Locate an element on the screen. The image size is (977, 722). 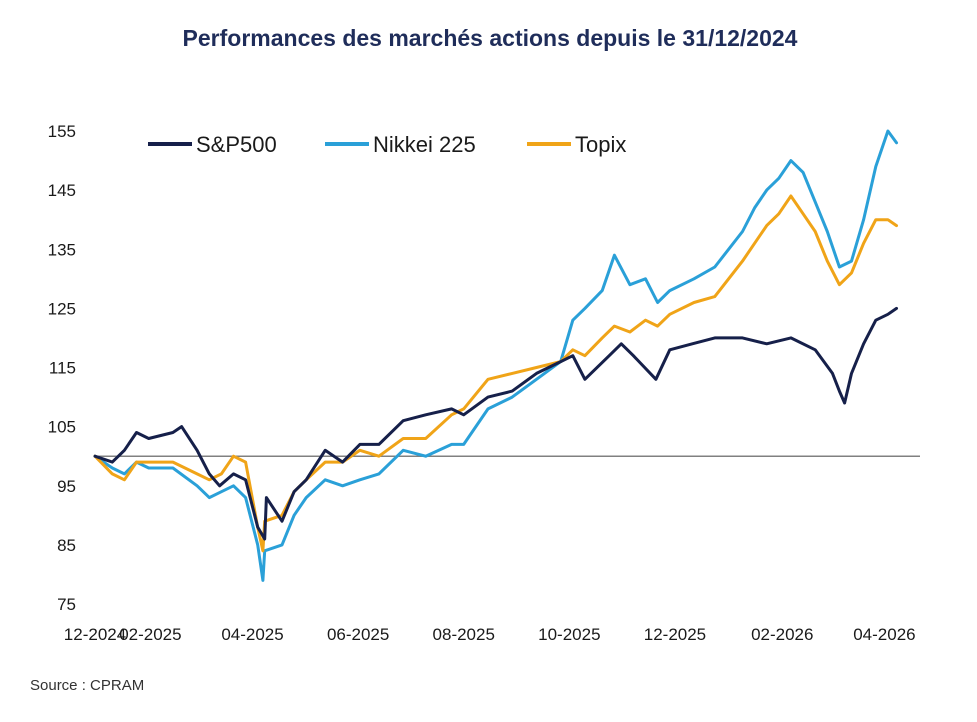
y-tick-label: 105 is located at coordinates (62, 427).